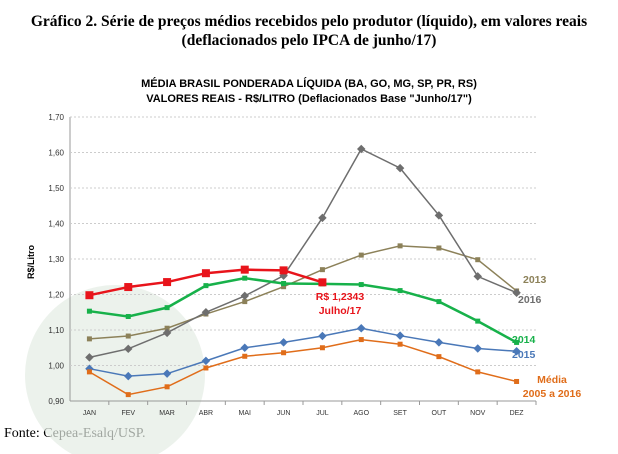 This screenshot has height=454, width=618. Describe the element at coordinates (89, 413) in the screenshot. I see `x-tick-label: JAN` at that location.